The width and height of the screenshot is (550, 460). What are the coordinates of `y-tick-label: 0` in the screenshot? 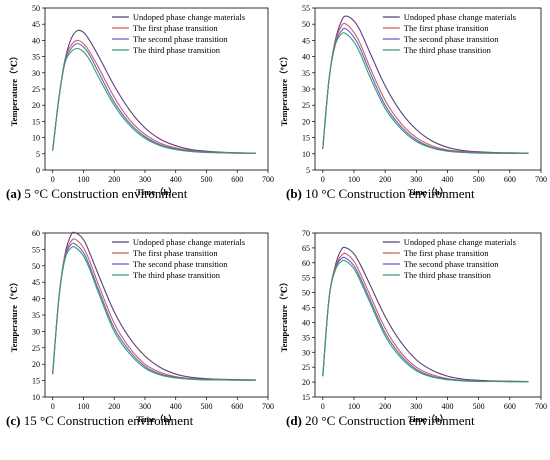 It's located at (38, 170).